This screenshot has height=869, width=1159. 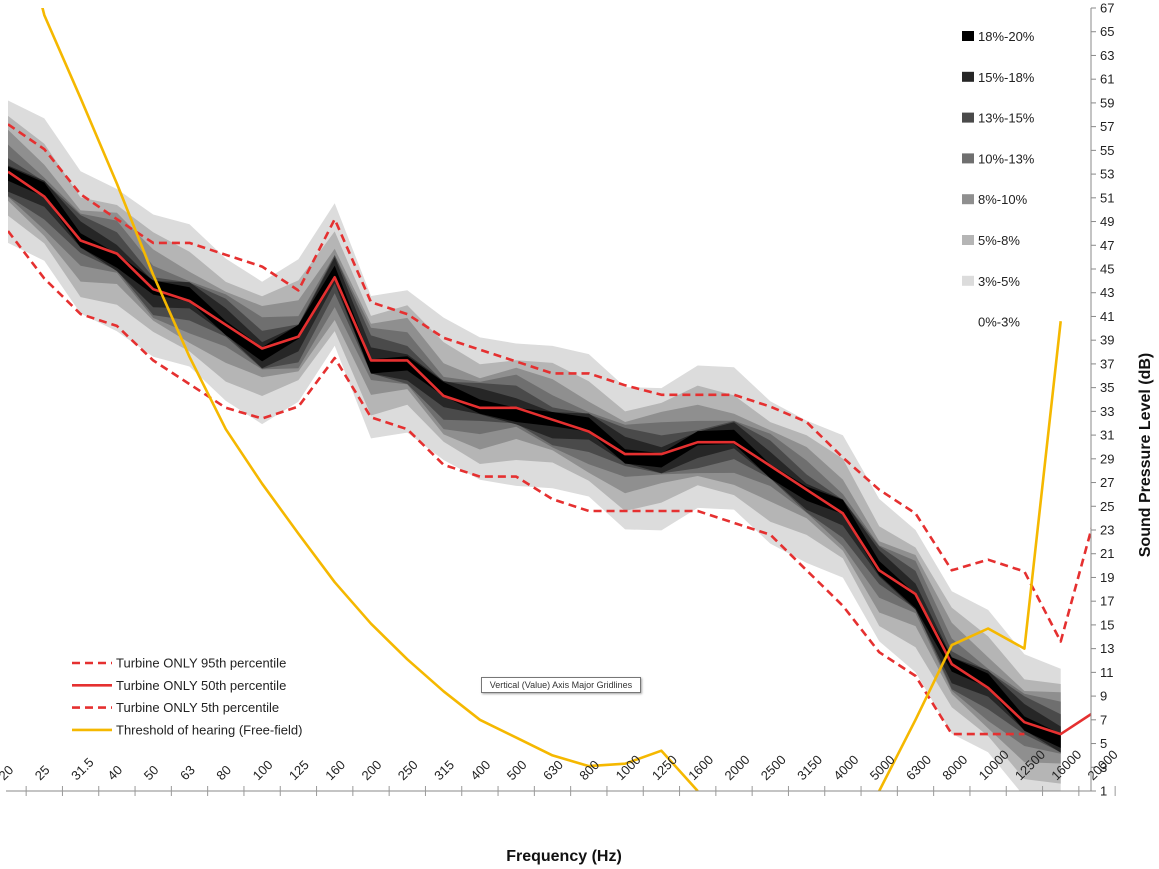 I want to click on x-tick-label: 40, so click(x=114, y=772).